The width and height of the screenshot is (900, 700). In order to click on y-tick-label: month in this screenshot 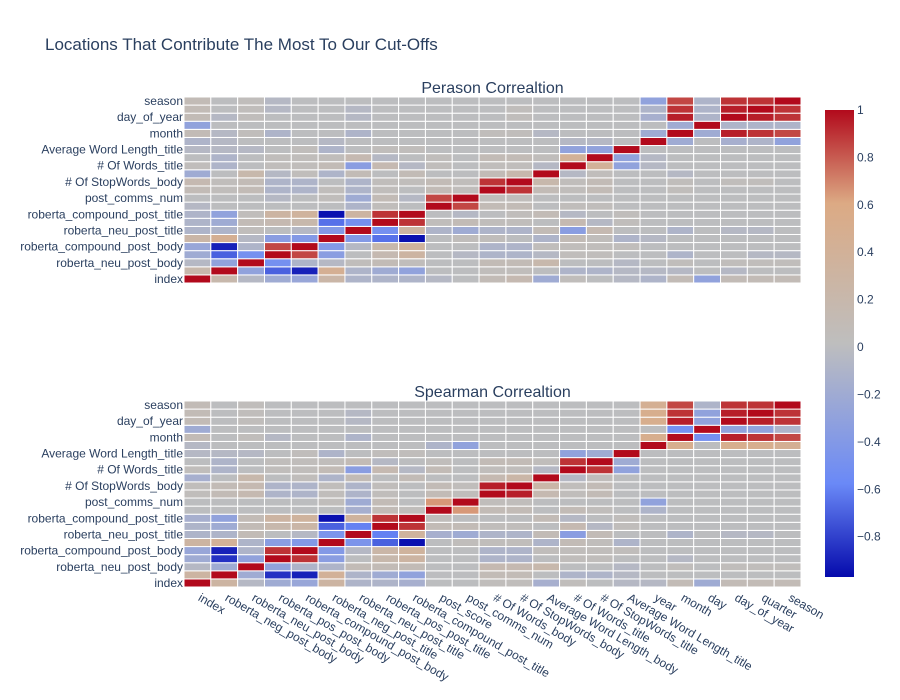, I will do `click(166, 133)`.